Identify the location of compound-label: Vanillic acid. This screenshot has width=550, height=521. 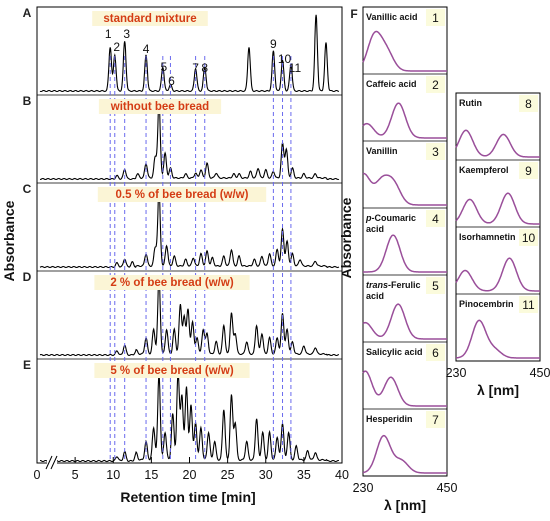
(392, 17).